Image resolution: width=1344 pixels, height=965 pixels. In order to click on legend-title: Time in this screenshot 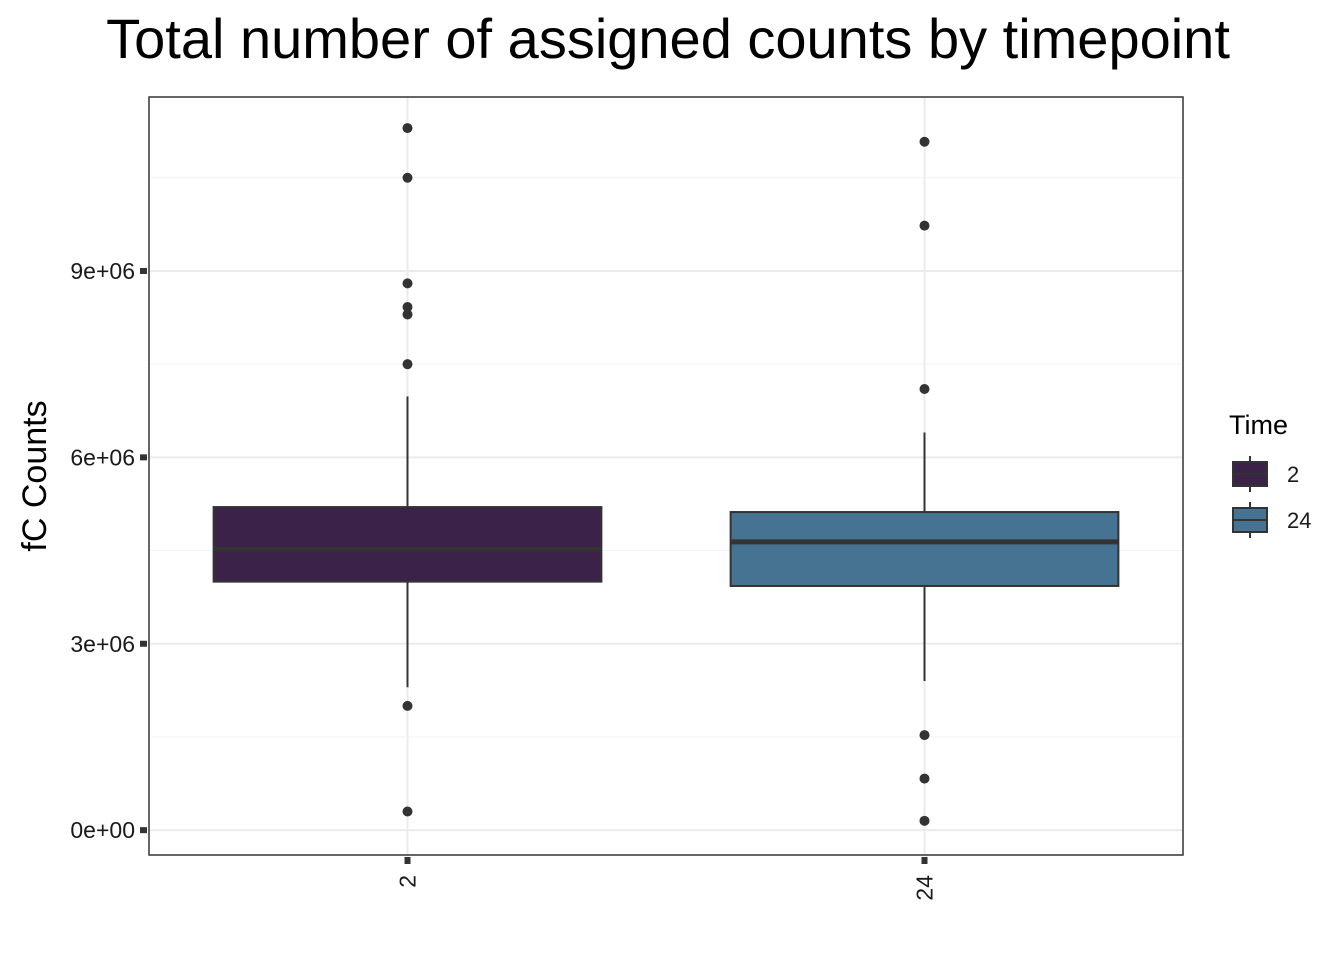, I will do `click(1258, 425)`.